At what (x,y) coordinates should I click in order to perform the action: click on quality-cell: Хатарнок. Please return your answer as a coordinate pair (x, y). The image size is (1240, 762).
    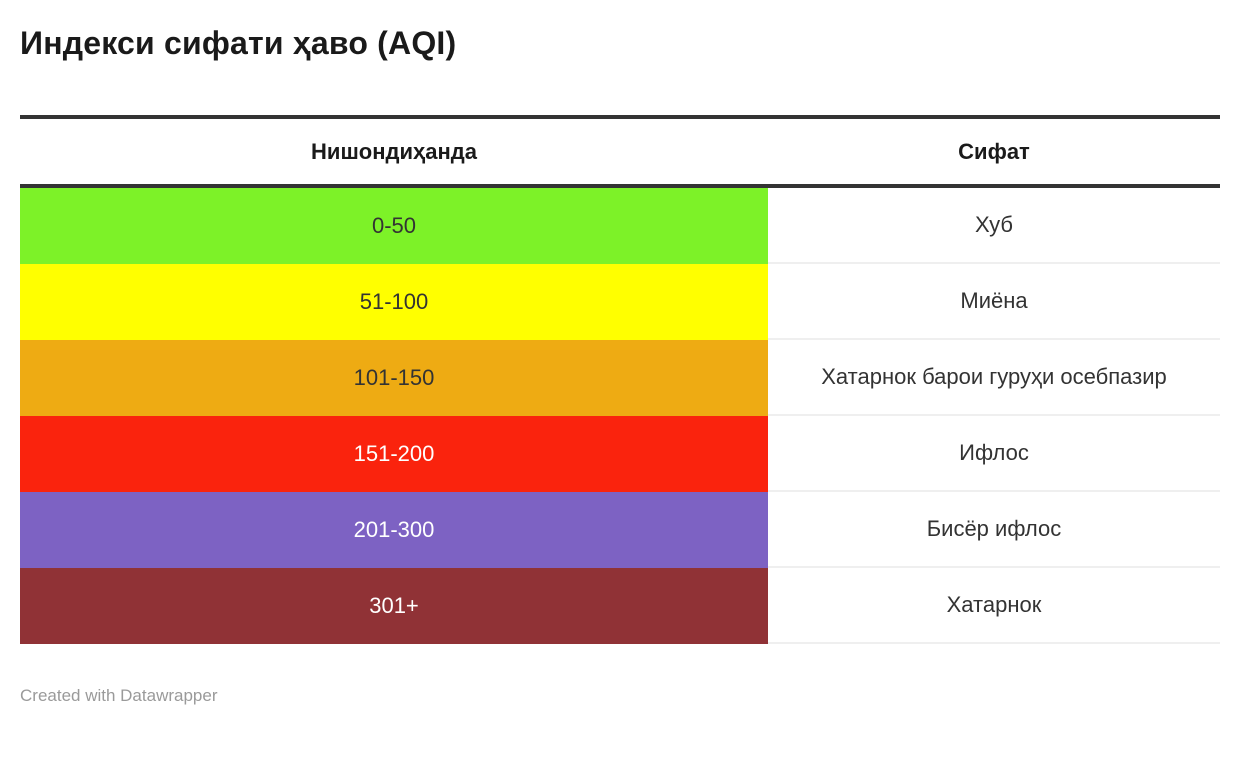
    Looking at the image, I should click on (994, 606).